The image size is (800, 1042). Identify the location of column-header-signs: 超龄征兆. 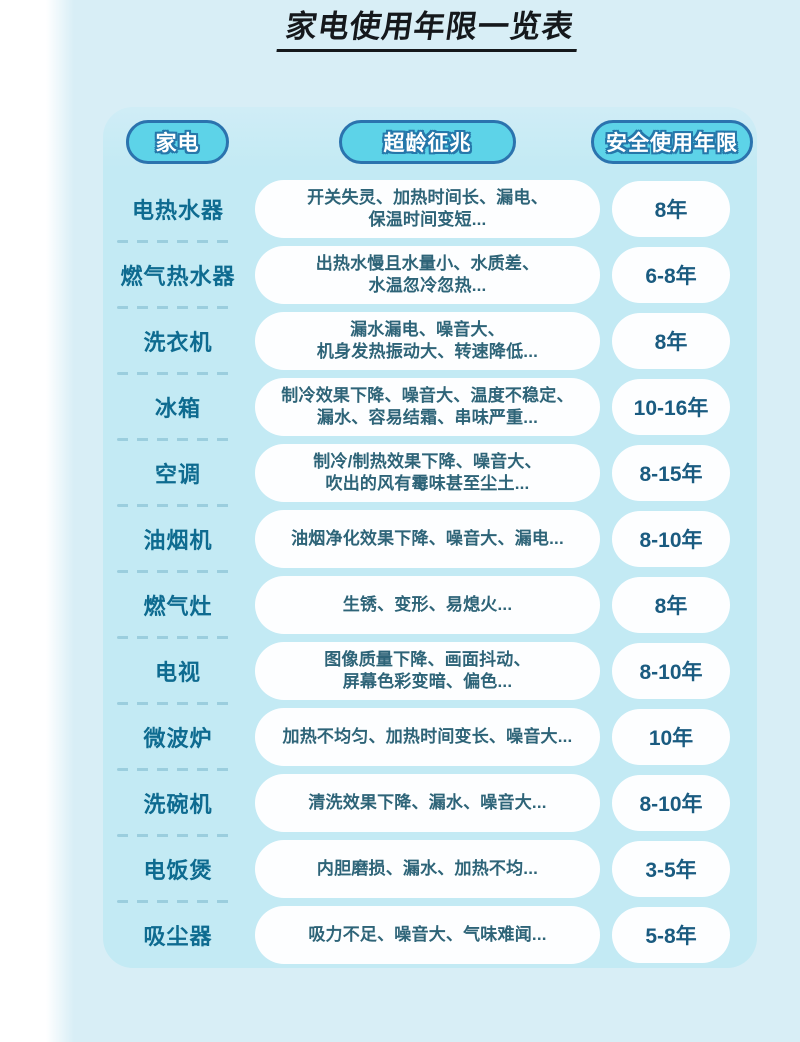
(427, 142).